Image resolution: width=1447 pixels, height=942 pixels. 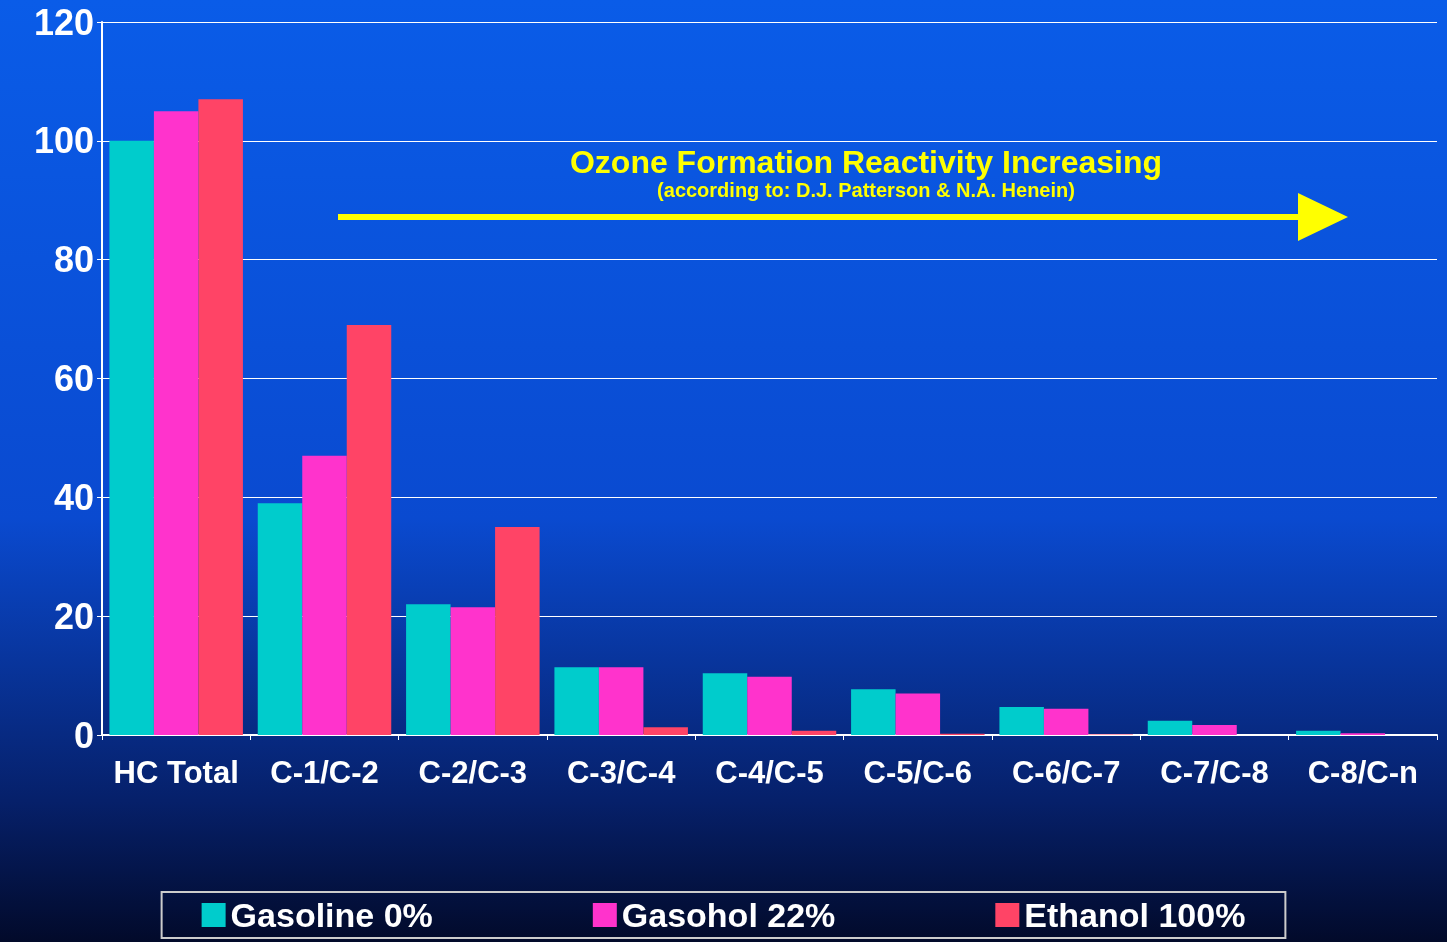 What do you see at coordinates (63, 22) in the screenshot?
I see `y-tick-label: 120` at bounding box center [63, 22].